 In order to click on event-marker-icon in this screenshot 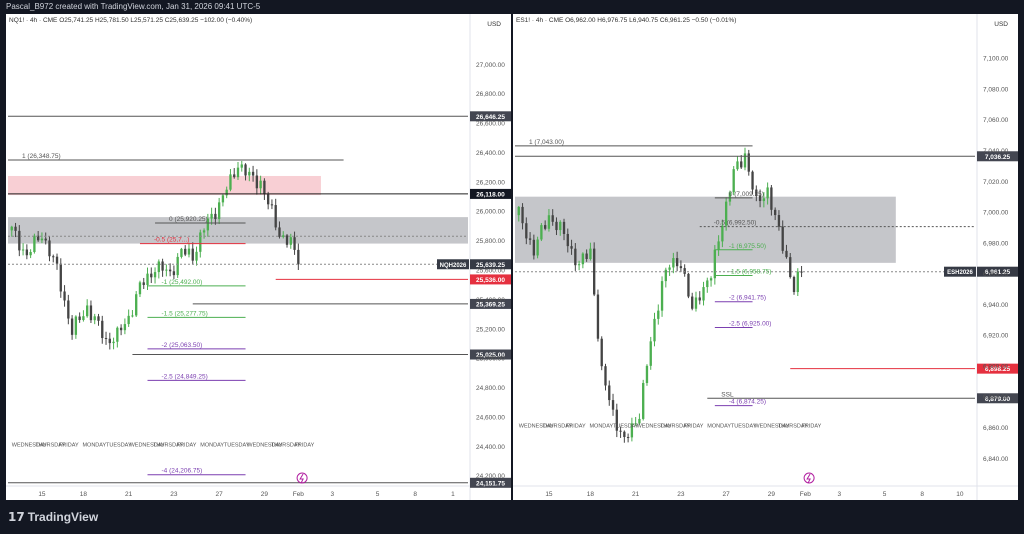, I will do `click(809, 478)`.